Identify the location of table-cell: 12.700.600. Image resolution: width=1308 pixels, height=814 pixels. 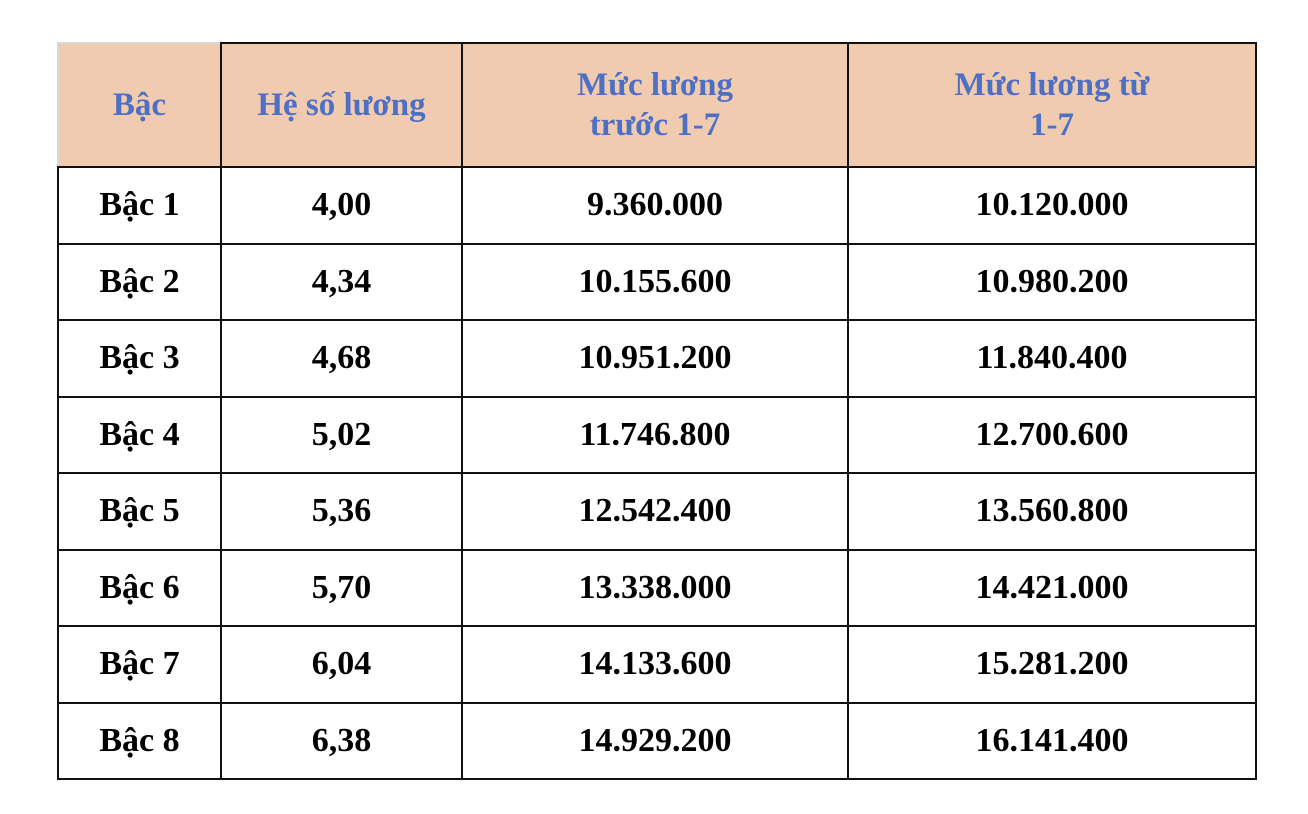
(1052, 434).